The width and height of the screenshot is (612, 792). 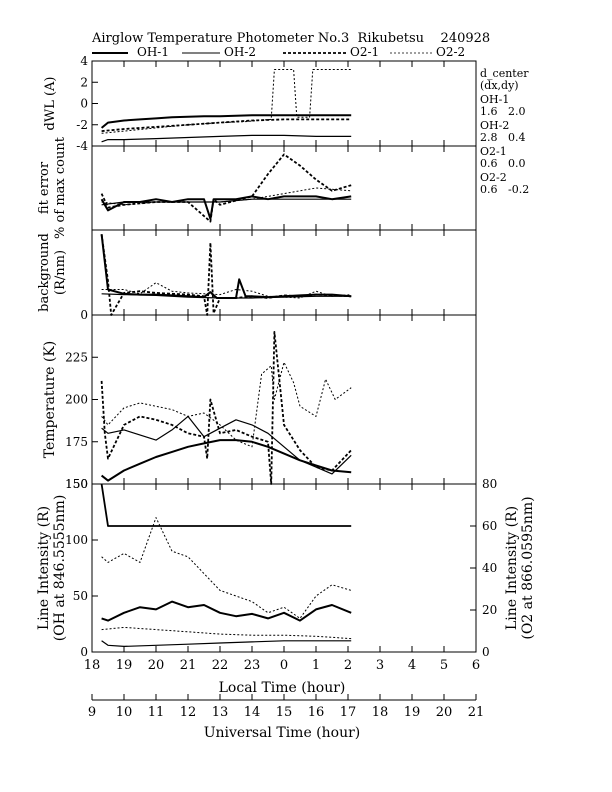 I want to click on local-time-tick-label: 19, so click(x=124, y=665).